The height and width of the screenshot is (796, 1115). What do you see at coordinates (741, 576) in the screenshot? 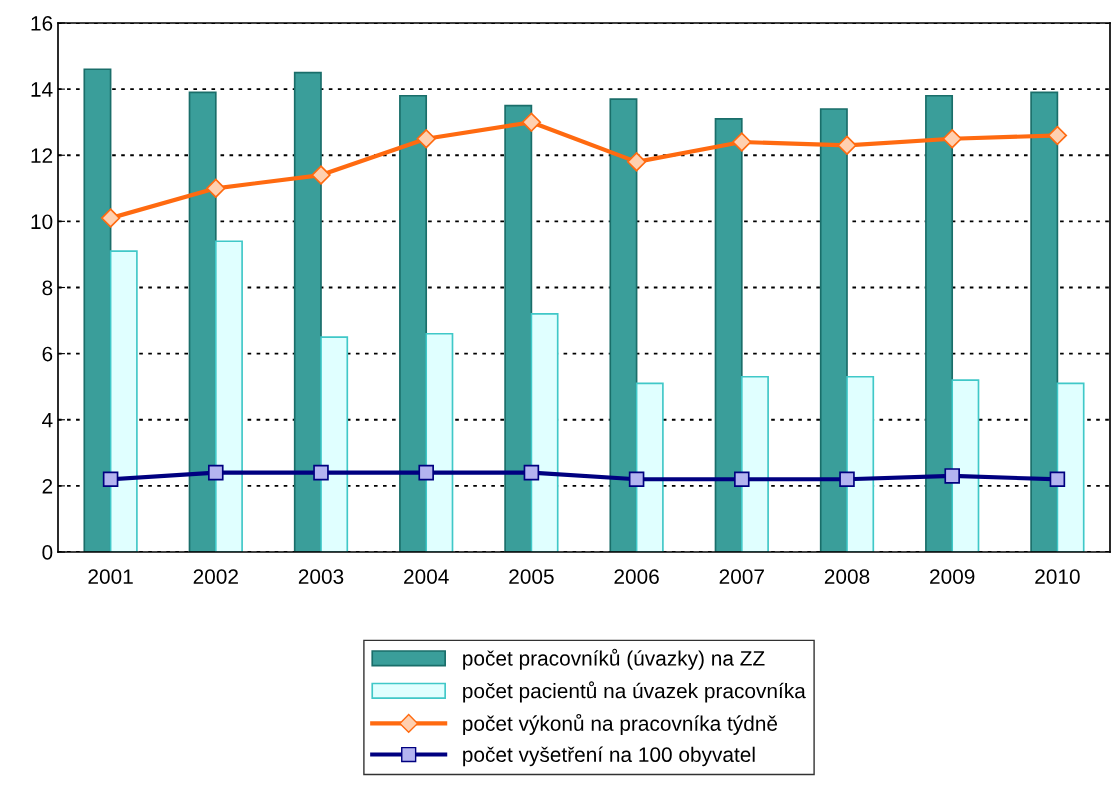
I see `x-tick-label: 2007` at bounding box center [741, 576].